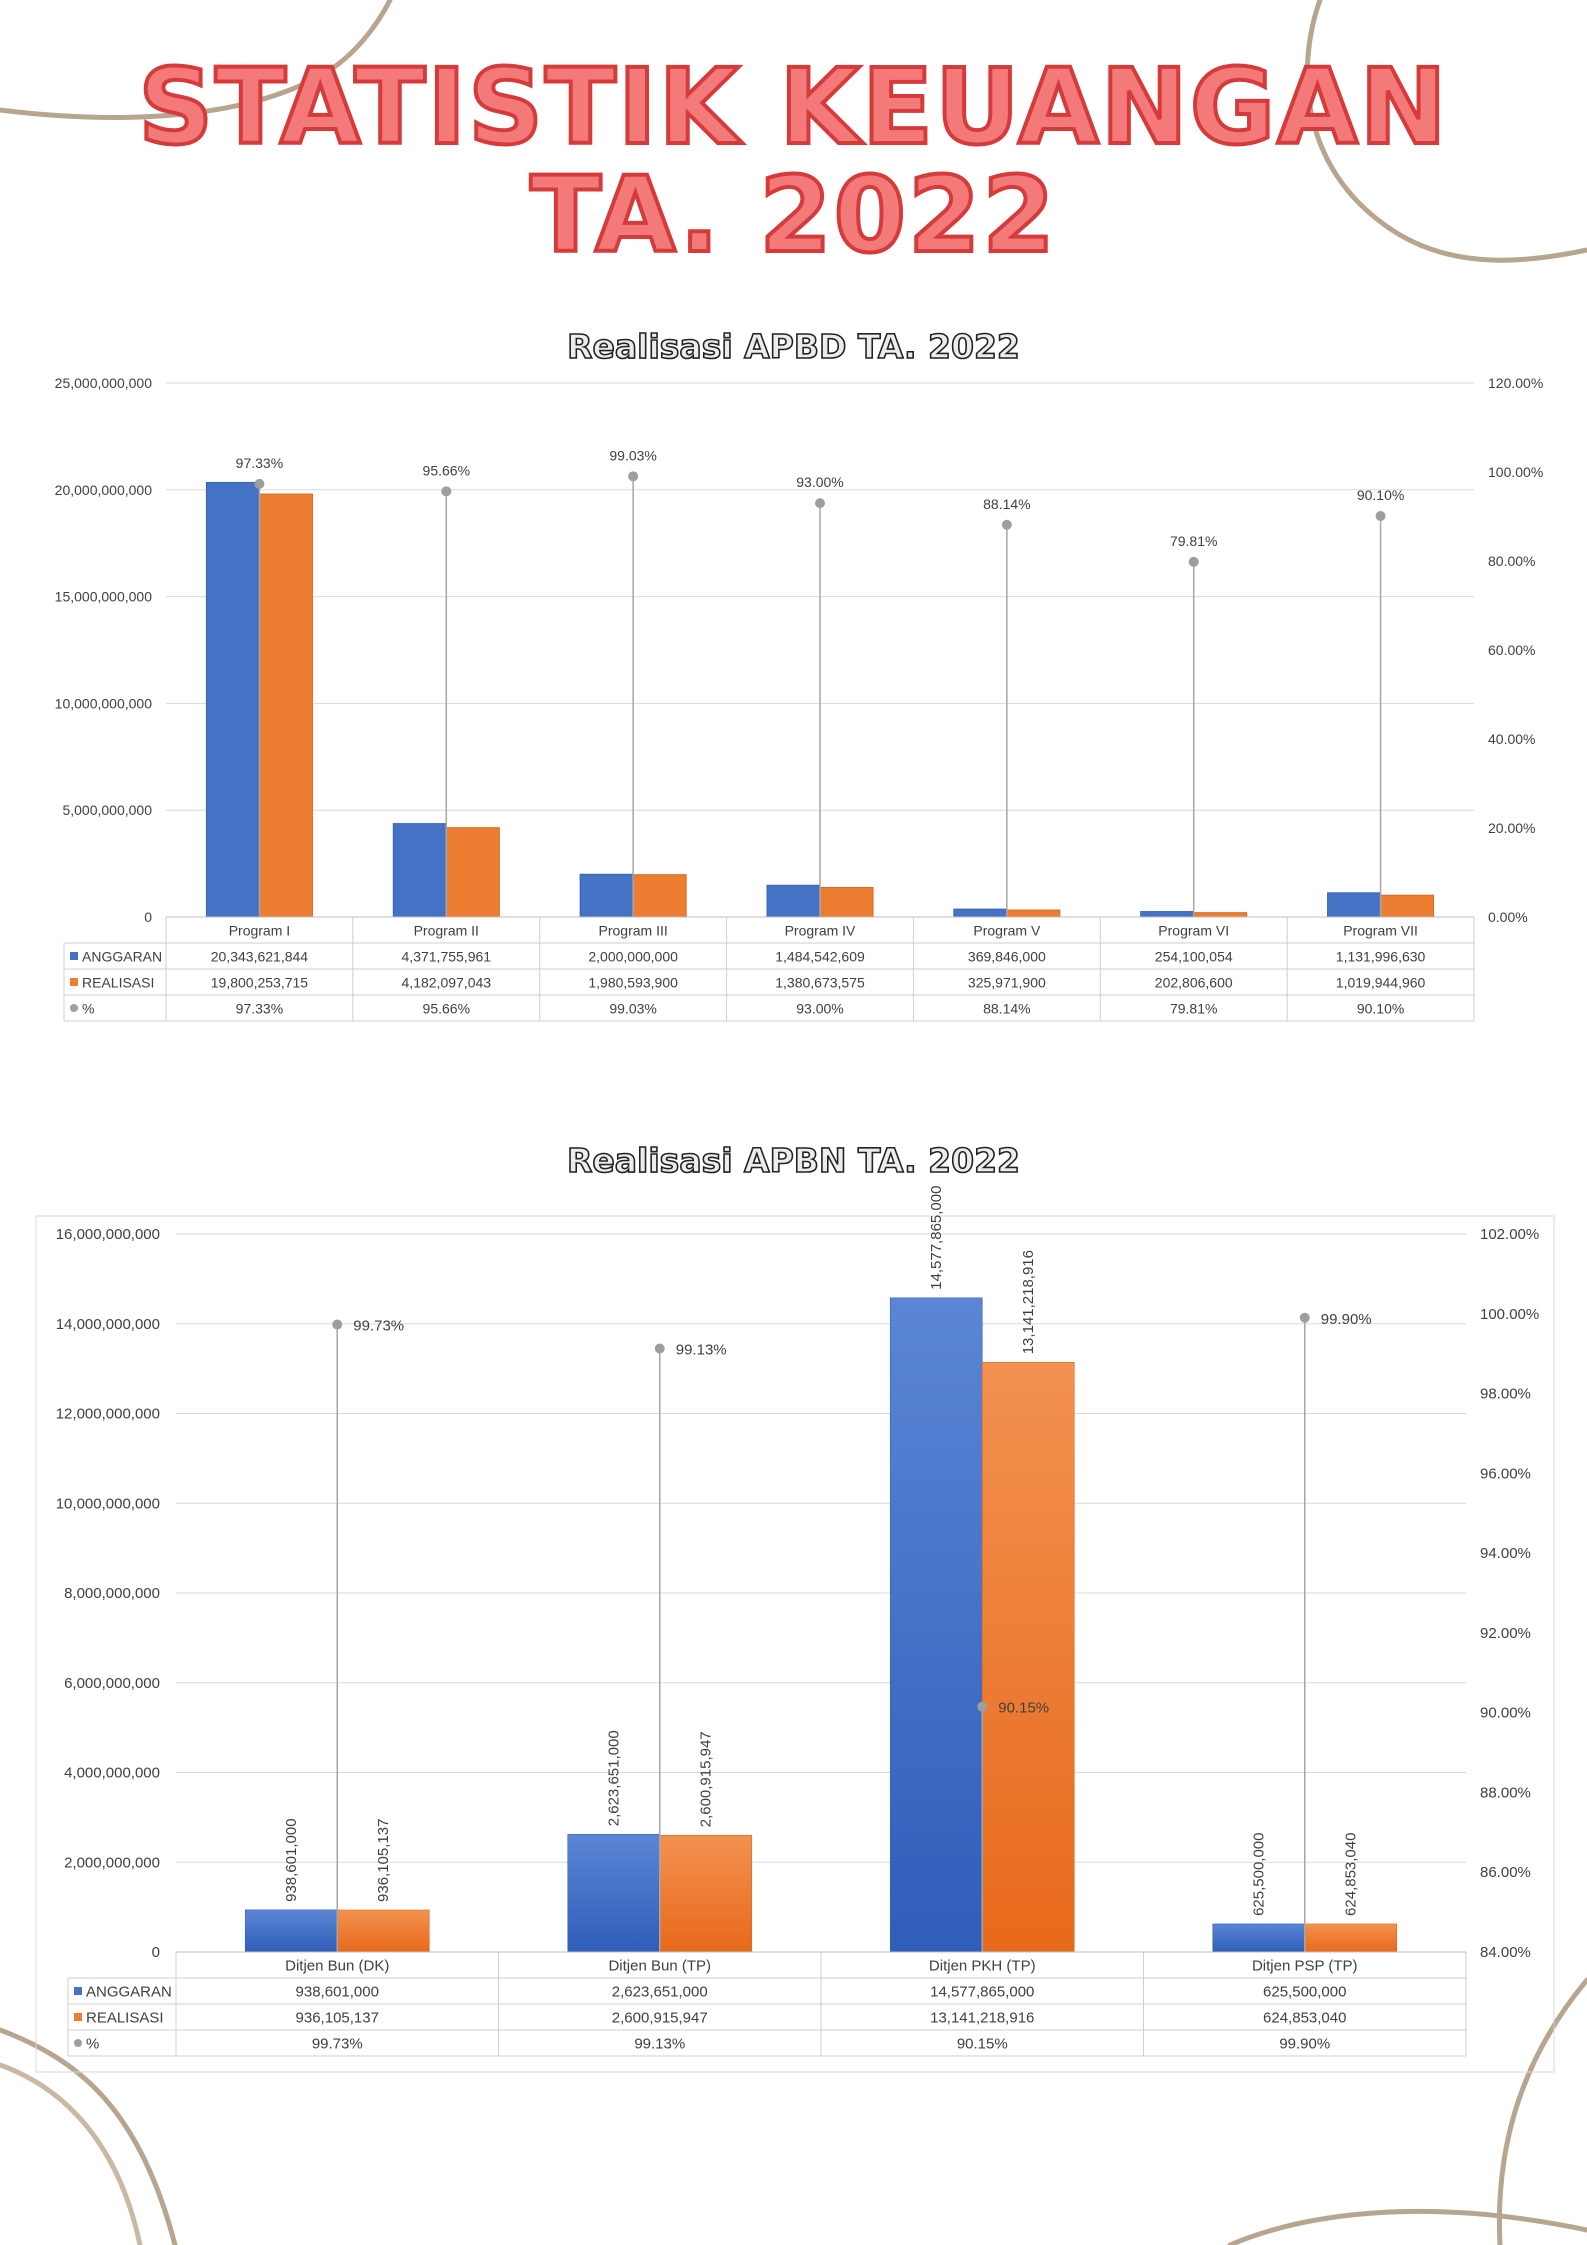 This screenshot has height=2245, width=1587. What do you see at coordinates (1505, 1713) in the screenshot?
I see `apbn-y2-tick-label: 90.00%` at bounding box center [1505, 1713].